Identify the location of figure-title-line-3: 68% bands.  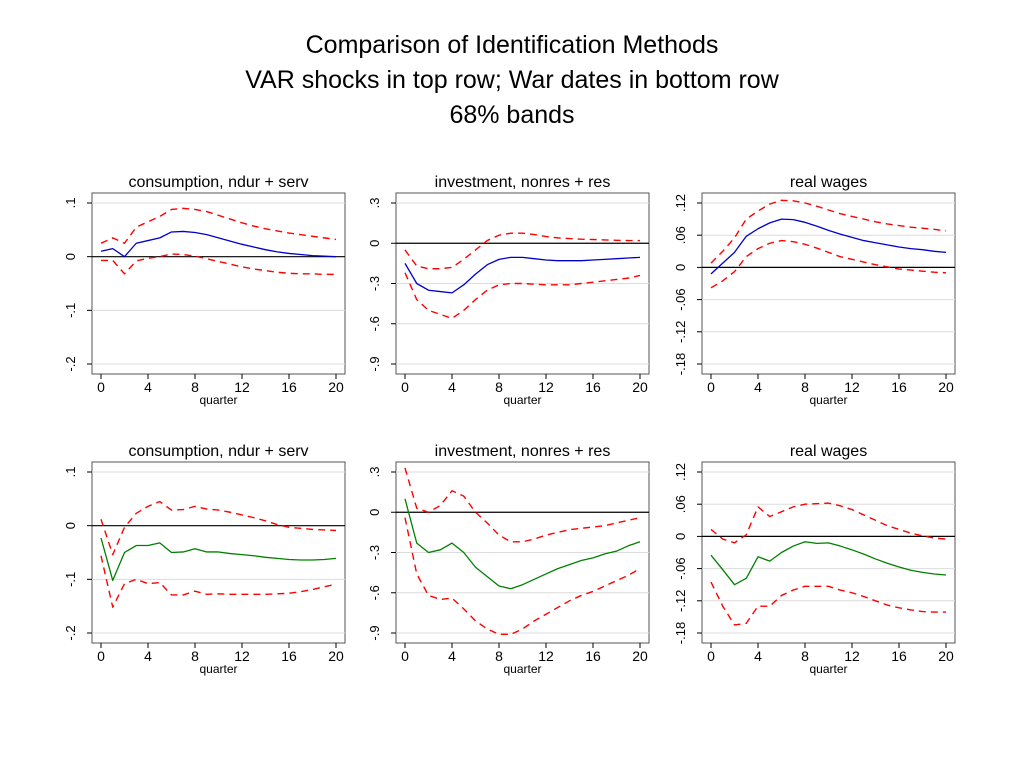
(512, 115).